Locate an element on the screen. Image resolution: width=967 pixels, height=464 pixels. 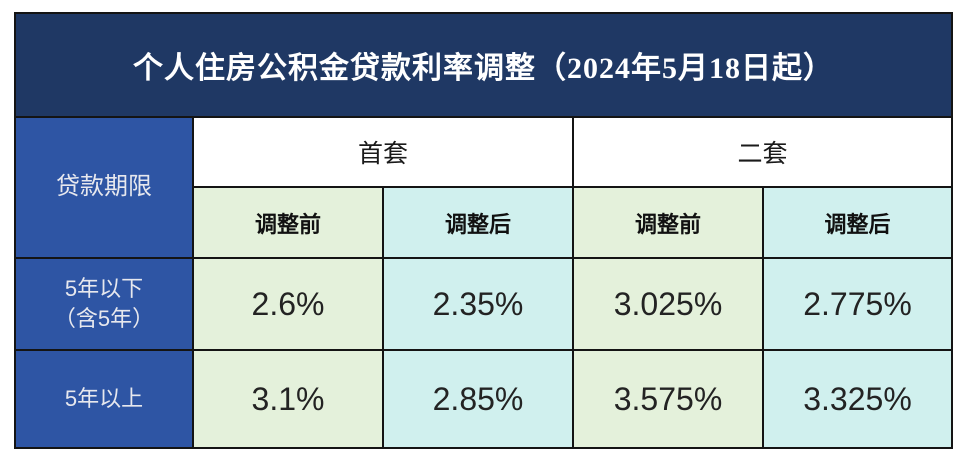
value-second-after-over5: 3.325% is located at coordinates (857, 399).